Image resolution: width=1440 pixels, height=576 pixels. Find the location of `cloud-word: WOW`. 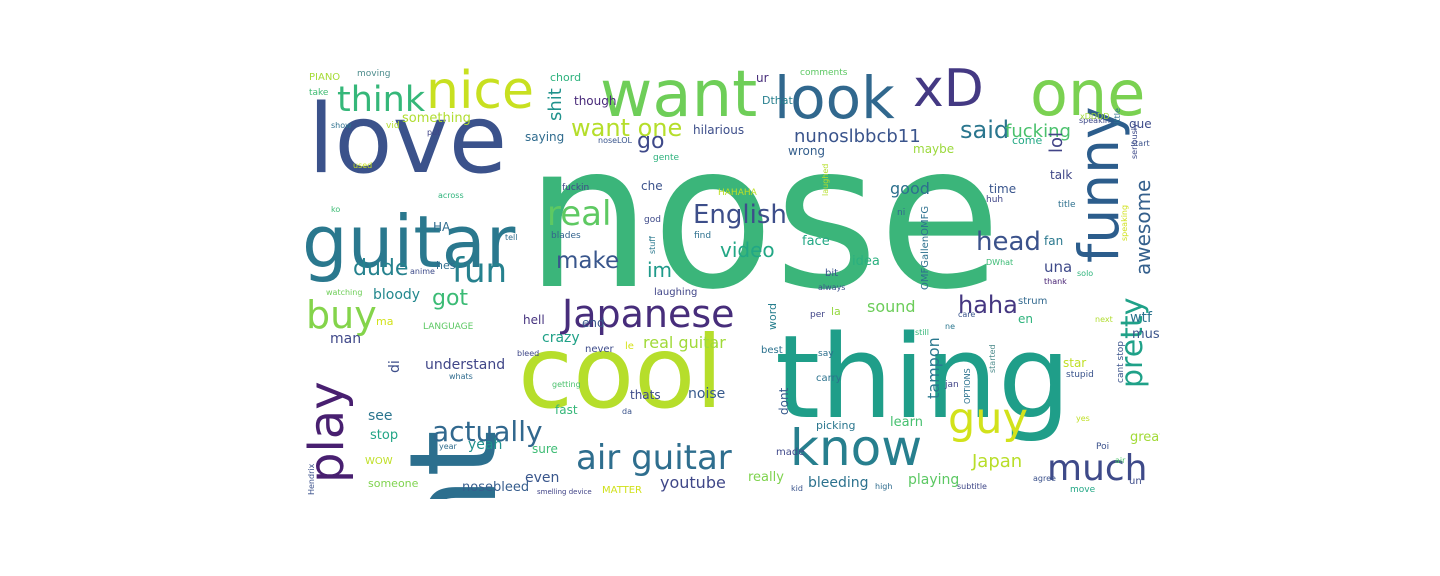

cloud-word: WOW is located at coordinates (379, 461).